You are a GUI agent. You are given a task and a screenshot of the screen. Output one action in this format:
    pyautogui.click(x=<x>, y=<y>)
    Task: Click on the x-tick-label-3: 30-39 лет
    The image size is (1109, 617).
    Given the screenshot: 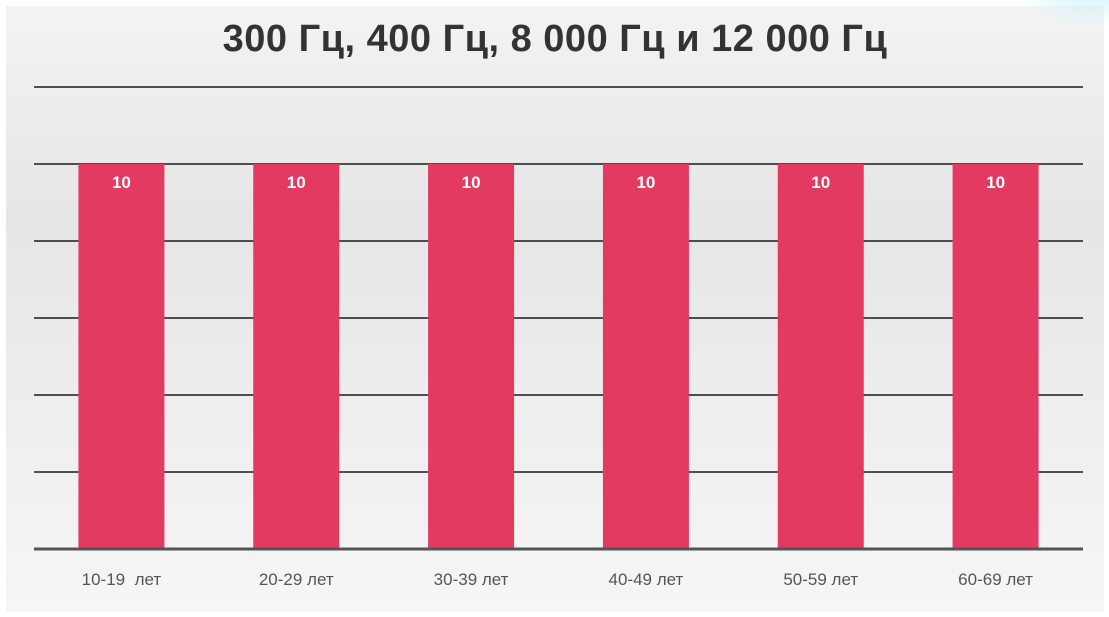 What is the action you would take?
    pyautogui.click(x=471, y=579)
    